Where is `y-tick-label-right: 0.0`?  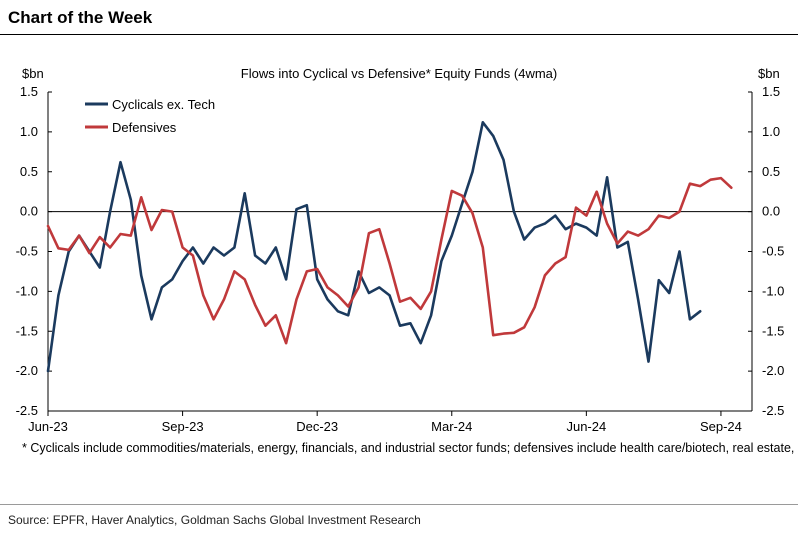
y-tick-label-right: 0.0 is located at coordinates (771, 211).